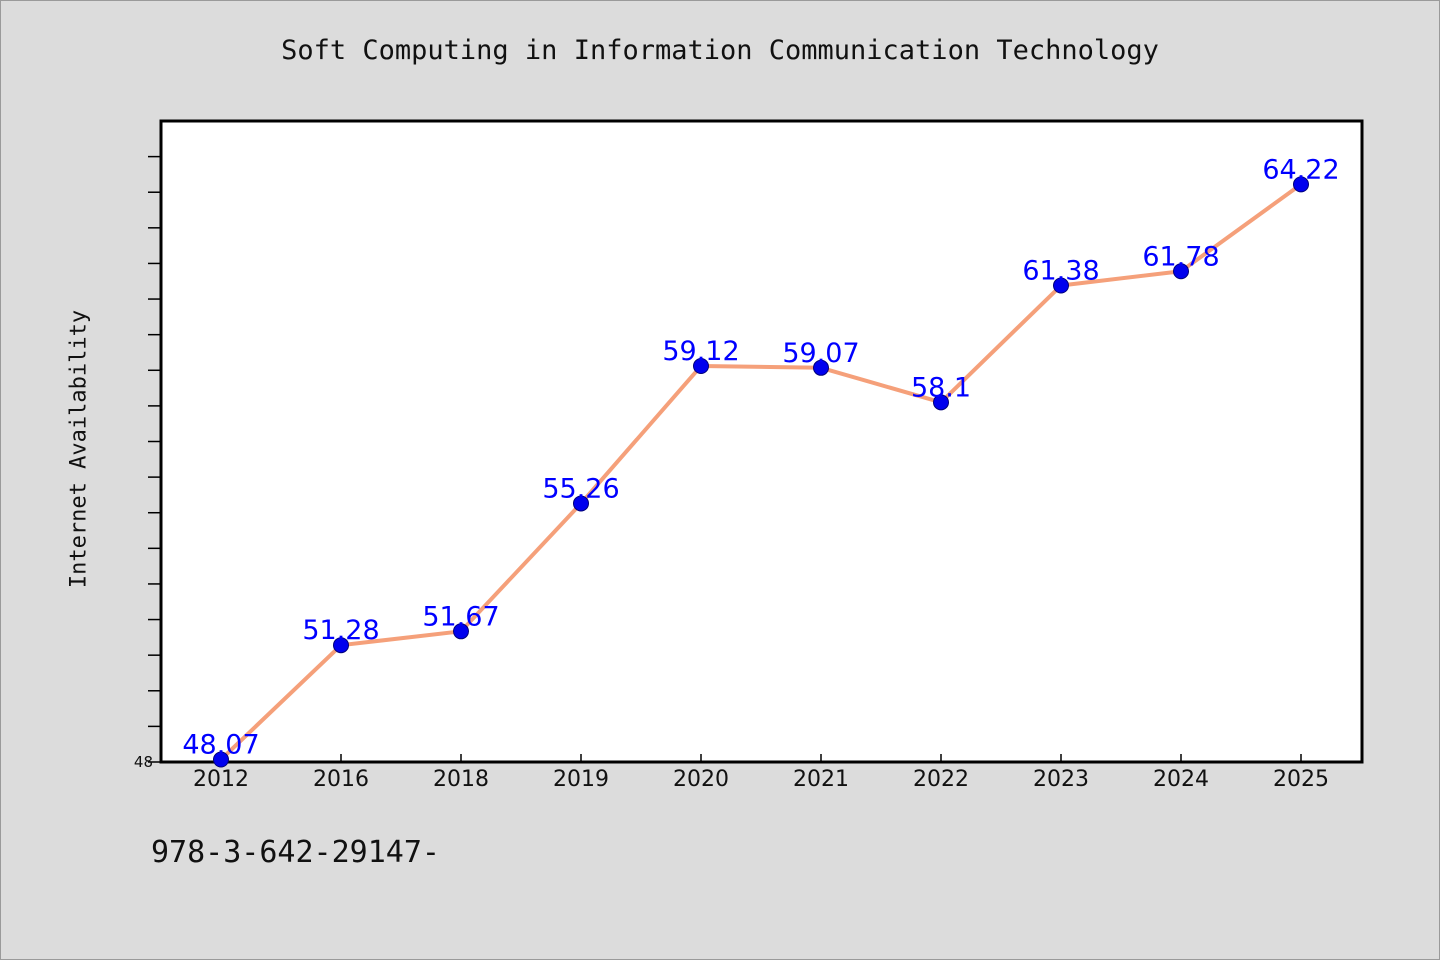  What do you see at coordinates (340, 630) in the screenshot?
I see `data-label: 51.28` at bounding box center [340, 630].